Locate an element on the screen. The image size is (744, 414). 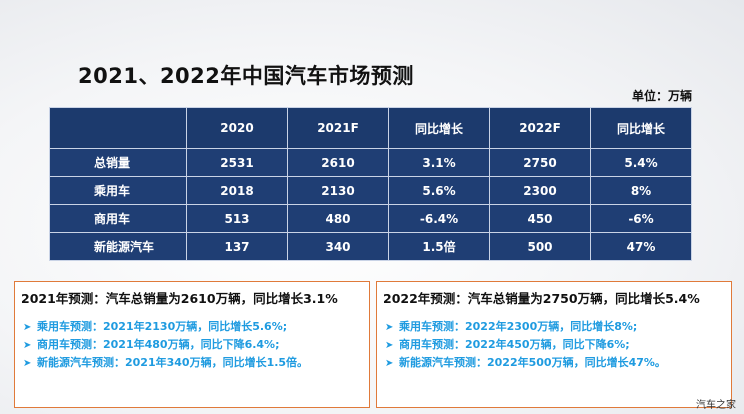
row-header: 商用车 is located at coordinates (118, 218).